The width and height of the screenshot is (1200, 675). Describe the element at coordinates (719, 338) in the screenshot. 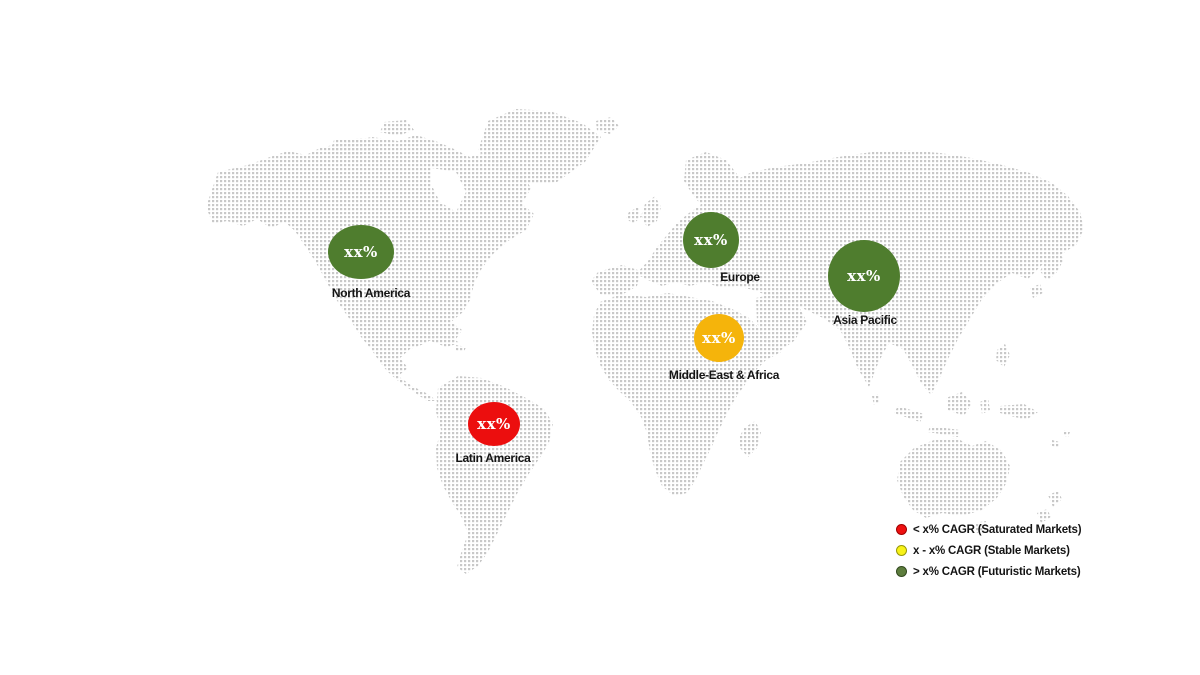

I see `region-marker-middle-east-africa: xx%` at that location.